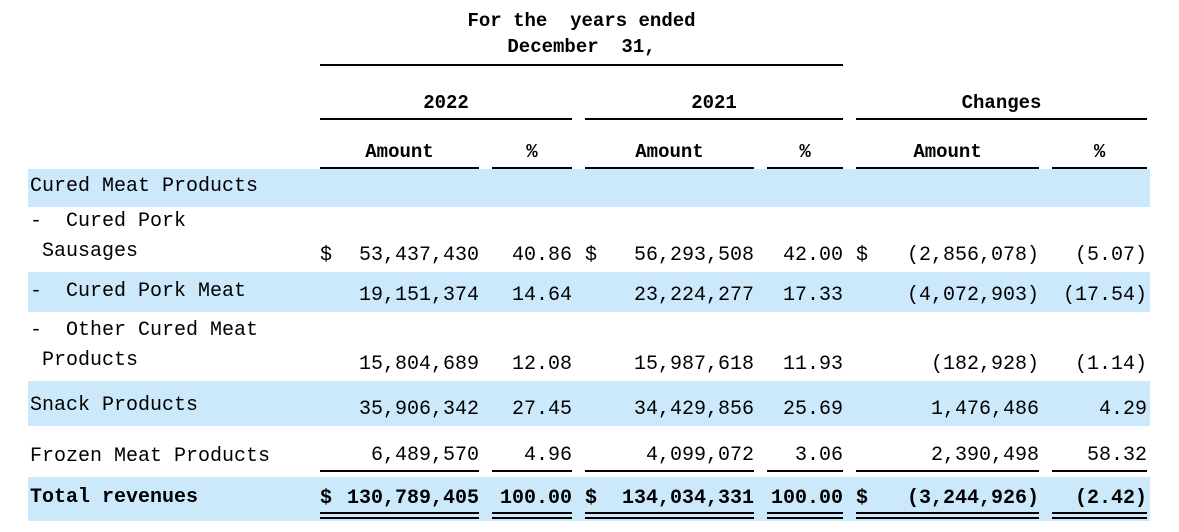  Describe the element at coordinates (801, 239) in the screenshot. I see `cell-percent-2021: 42.00` at that location.